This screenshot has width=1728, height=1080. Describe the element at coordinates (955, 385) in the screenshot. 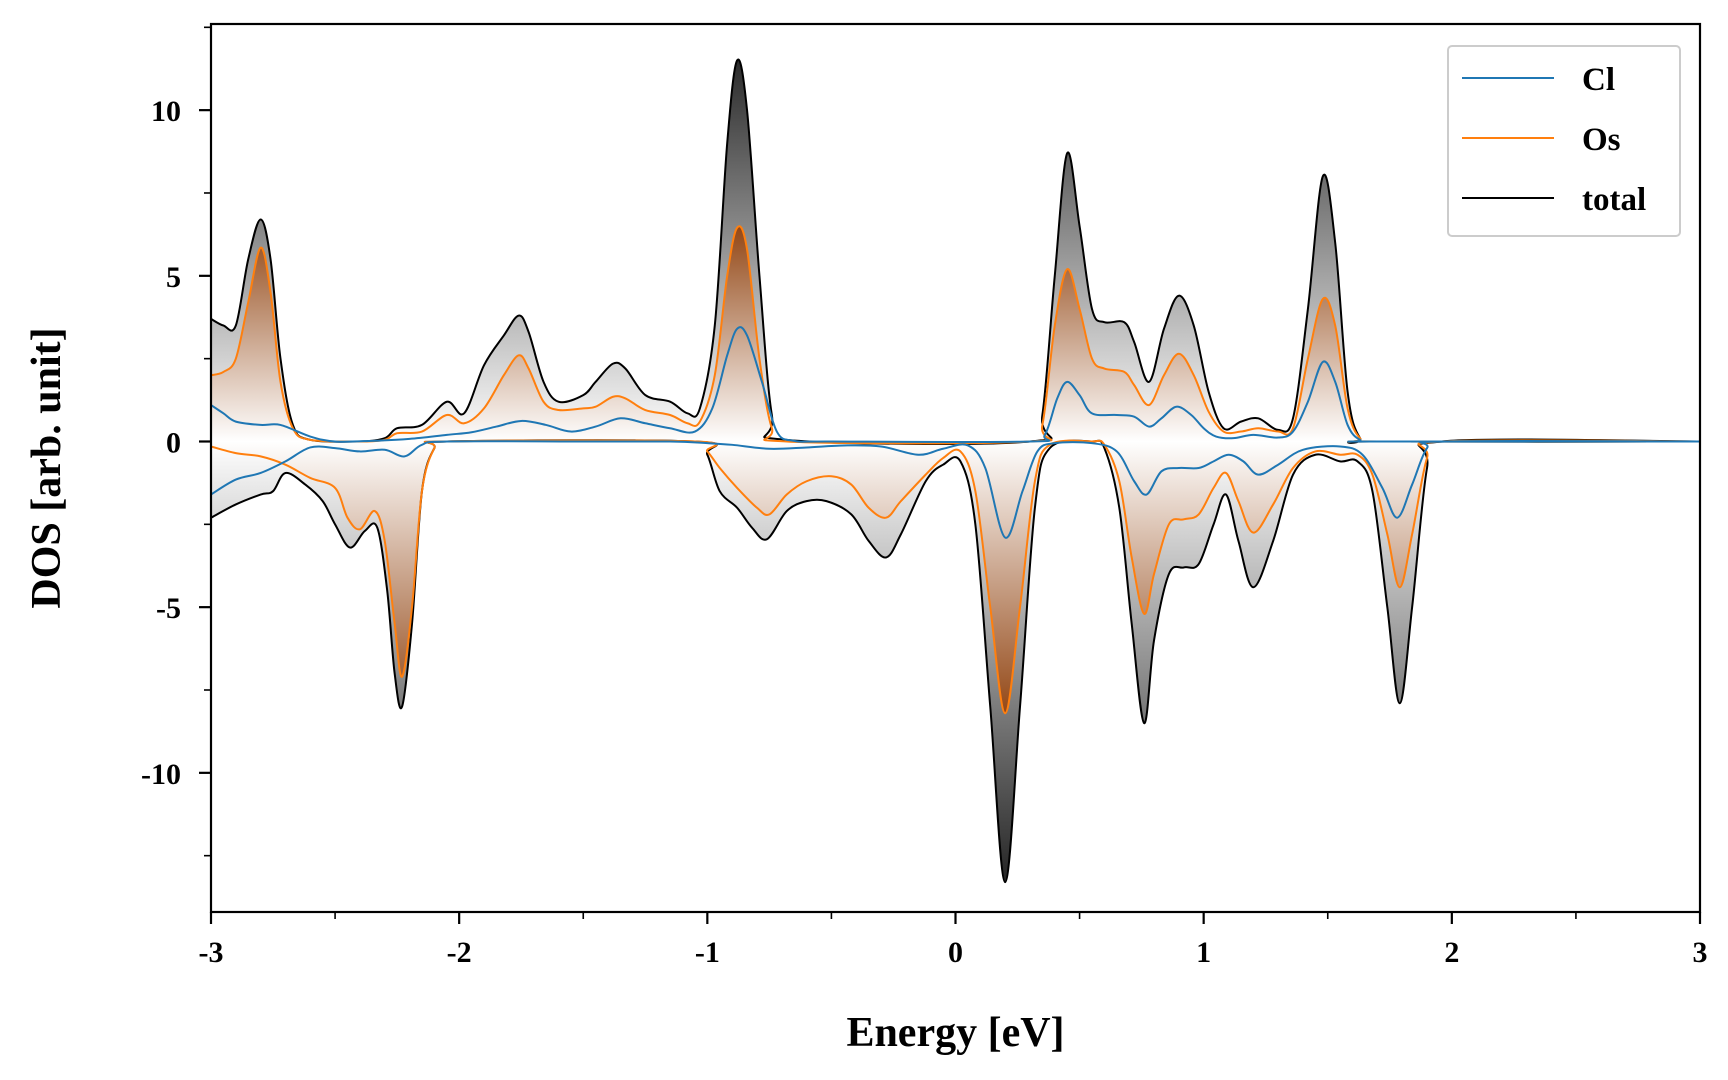

I see `cl-line-up` at that location.